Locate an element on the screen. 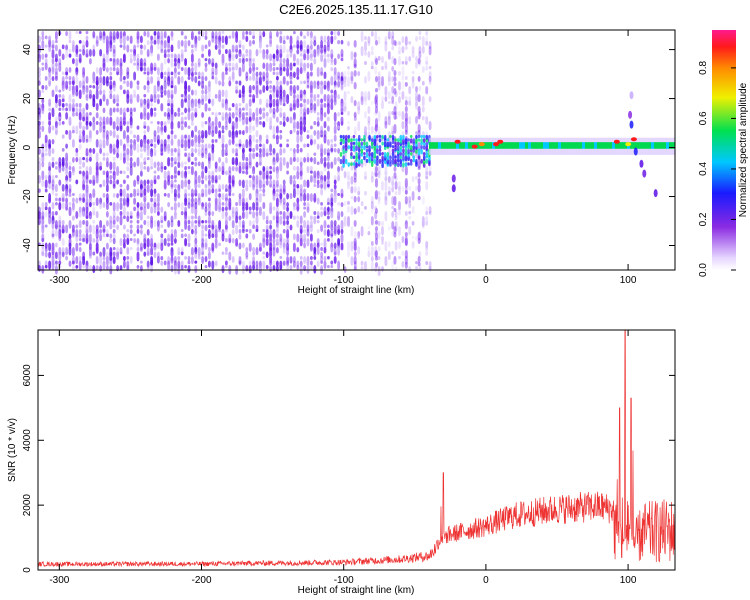 The height and width of the screenshot is (600, 750). colorbar-tick-label: 0.6 is located at coordinates (703, 118).